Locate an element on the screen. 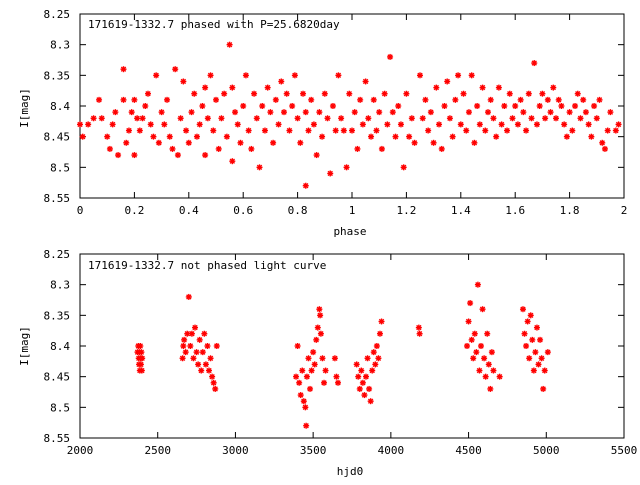 The image size is (640, 485). unphased-x-tick-label: 5500 is located at coordinates (624, 450).